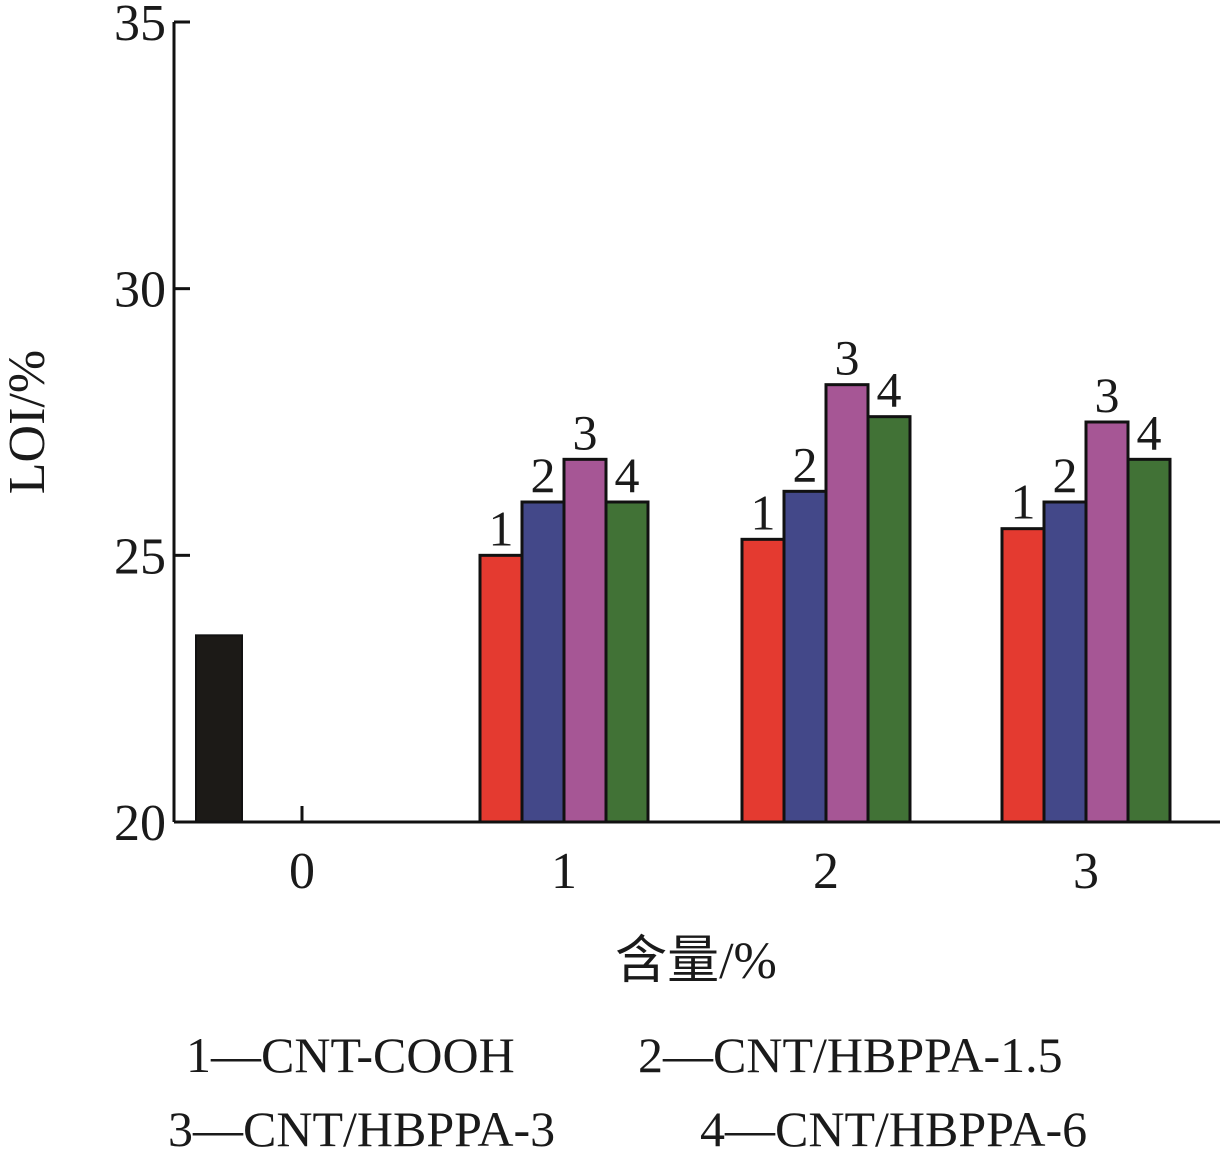 This screenshot has width=1220, height=1149. I want to click on bar-label-s2-c1: 2, so click(543, 475).